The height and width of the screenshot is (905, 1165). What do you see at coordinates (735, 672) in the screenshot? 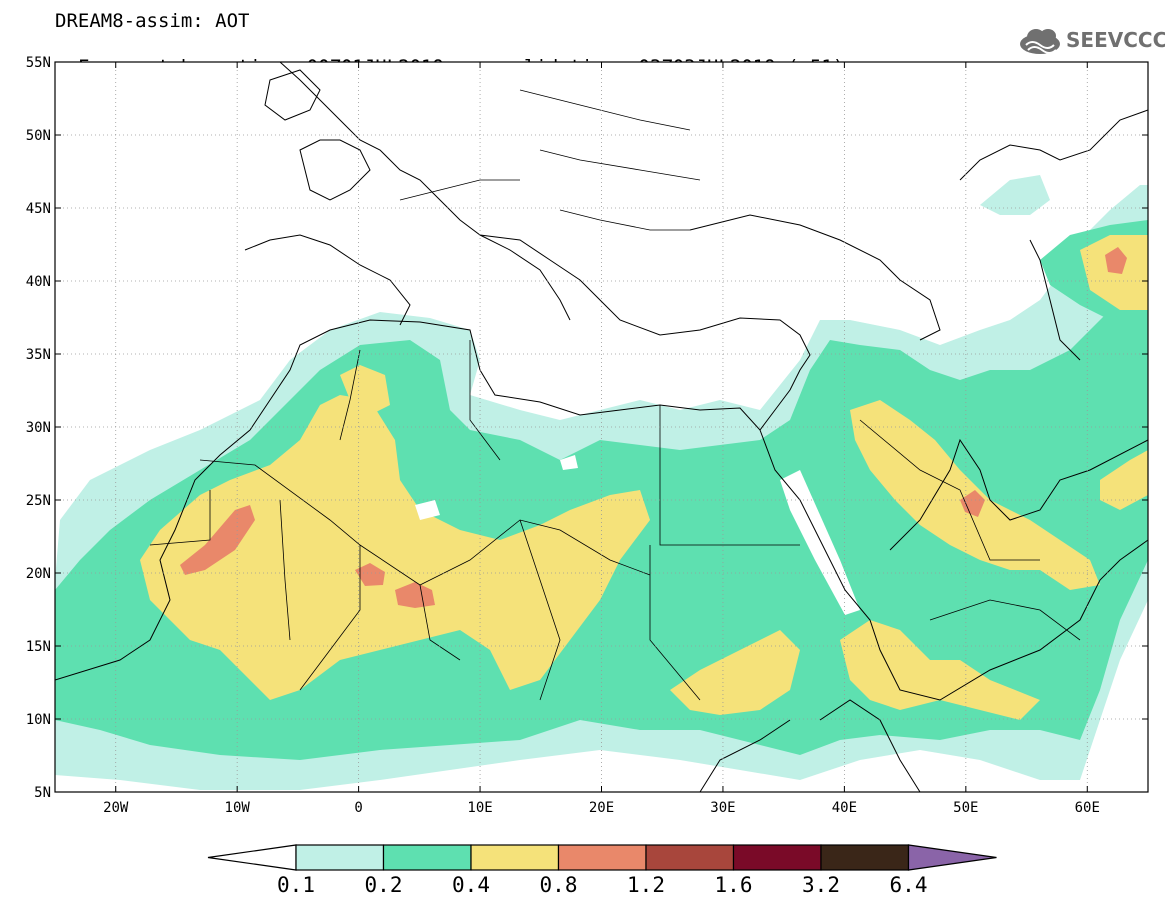
I see `aot-level-0-4-sudan` at bounding box center [735, 672].